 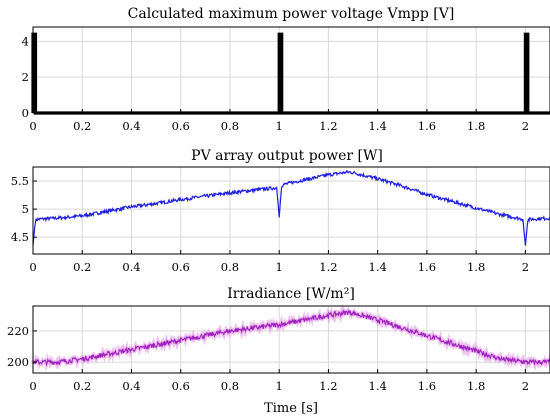 What do you see at coordinates (291, 408) in the screenshot?
I see `x-axis-label: Time [s]` at bounding box center [291, 408].